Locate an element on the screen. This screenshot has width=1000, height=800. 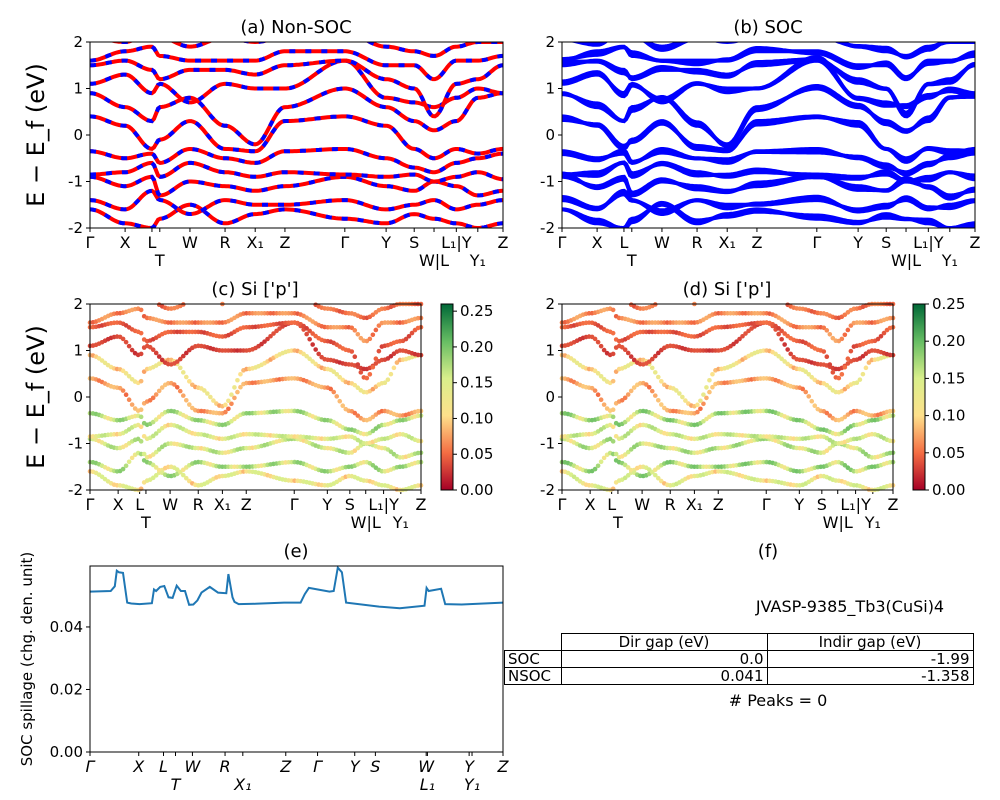
y-tick-label: -2 is located at coordinates (75, 228).